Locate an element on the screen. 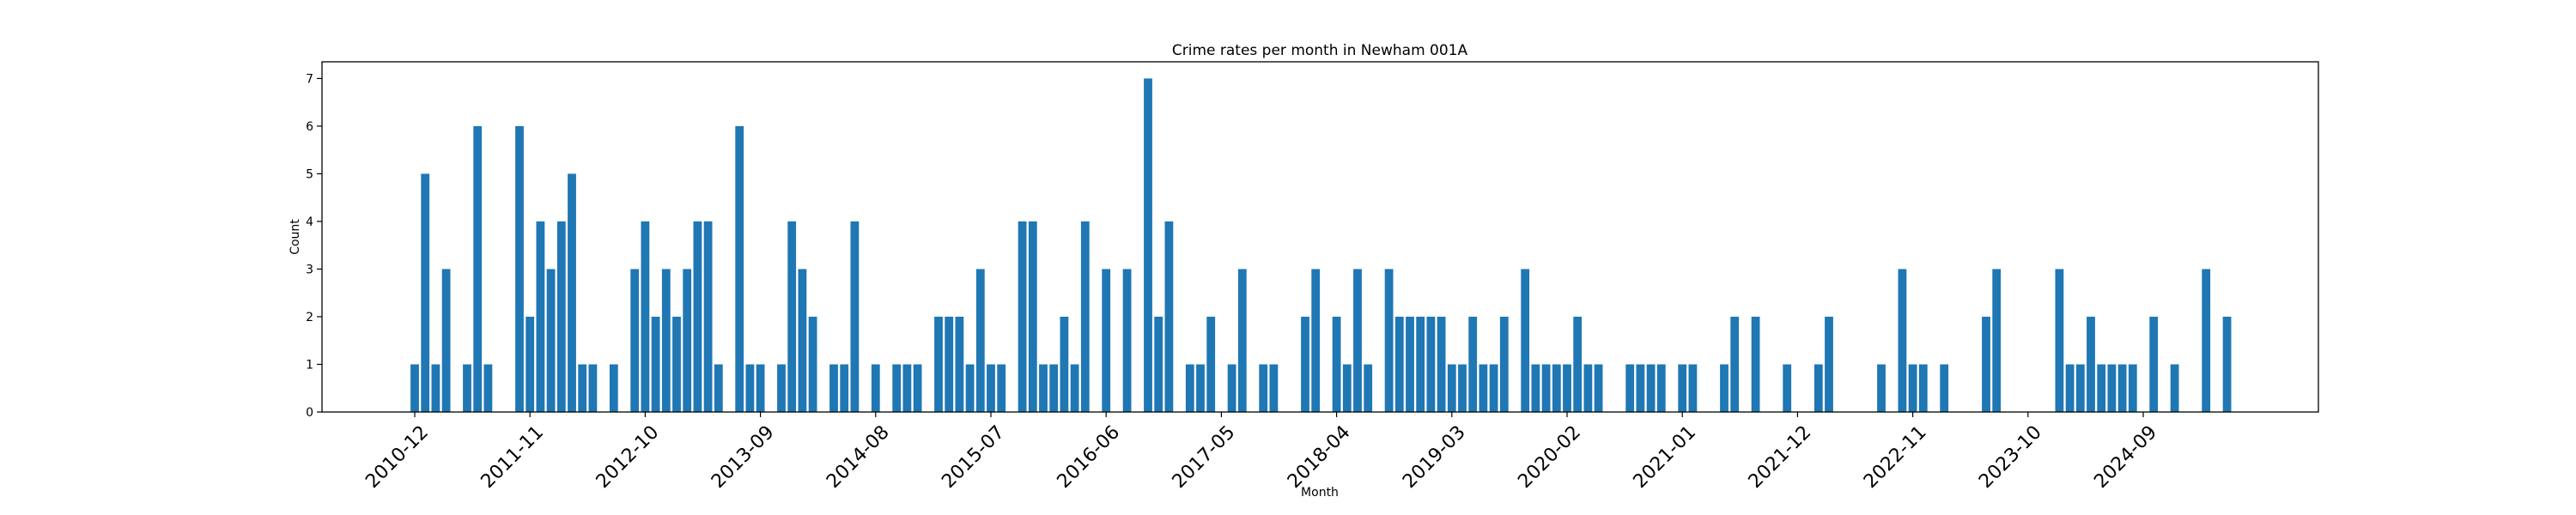 The image size is (2576, 515). y-axis-label: Count is located at coordinates (295, 237).